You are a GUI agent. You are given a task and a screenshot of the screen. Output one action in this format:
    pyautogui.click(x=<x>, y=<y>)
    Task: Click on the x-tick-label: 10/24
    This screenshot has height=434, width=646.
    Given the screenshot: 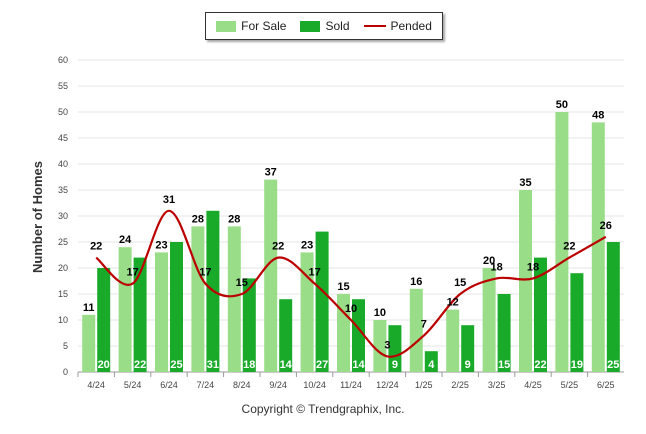 What is the action you would take?
    pyautogui.click(x=314, y=385)
    